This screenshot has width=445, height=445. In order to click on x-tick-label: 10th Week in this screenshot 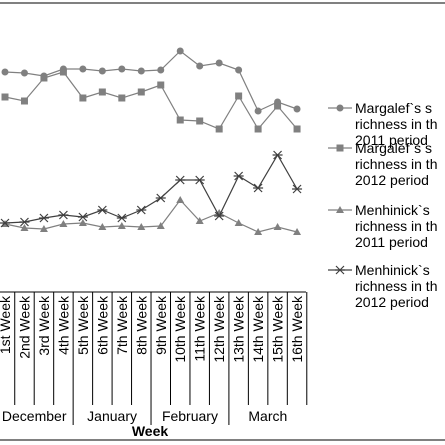, I will do `click(180, 329)`.